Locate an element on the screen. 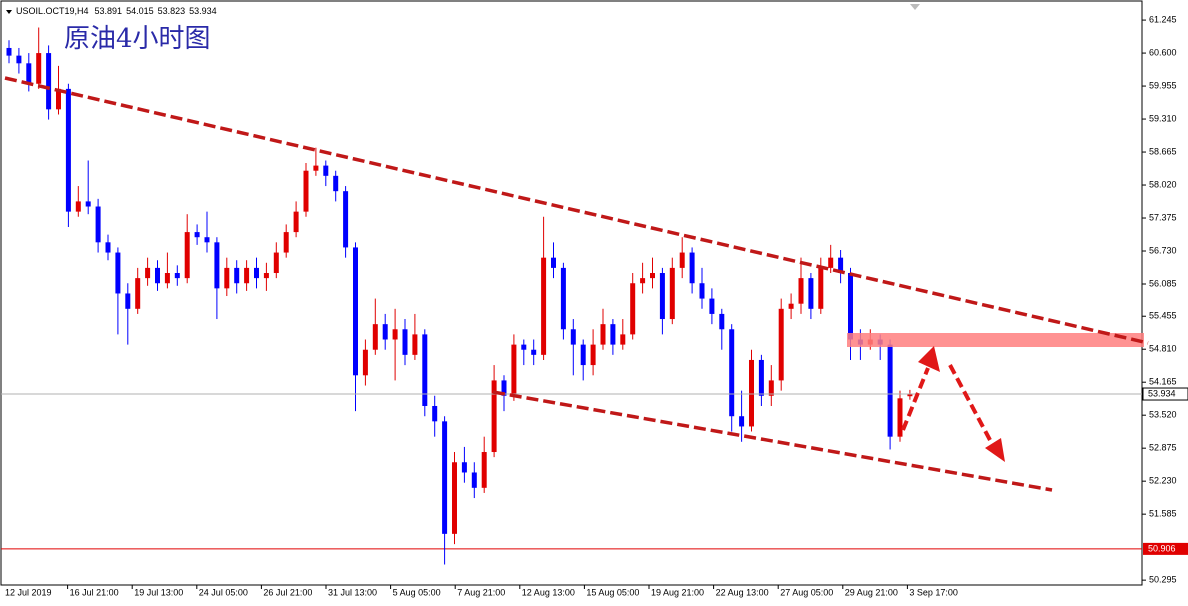  x-tick-label: 24 Jul 05:00 is located at coordinates (223, 592).